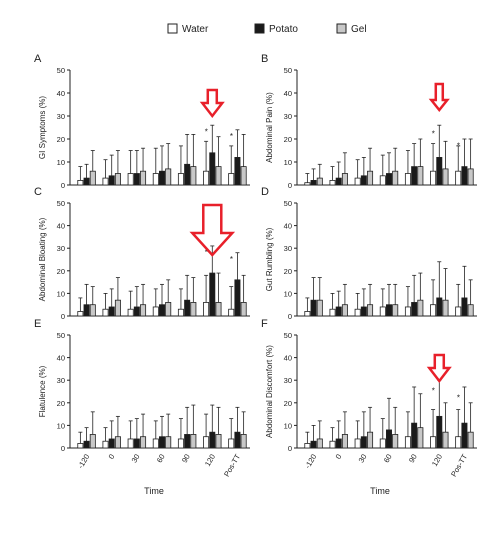 This screenshot has height=538, width=497. What do you see at coordinates (142, 121) in the screenshot?
I see `panel-a: A 0 10 20 30 40 50 GI Symptoms (%) * *` at bounding box center [142, 121].